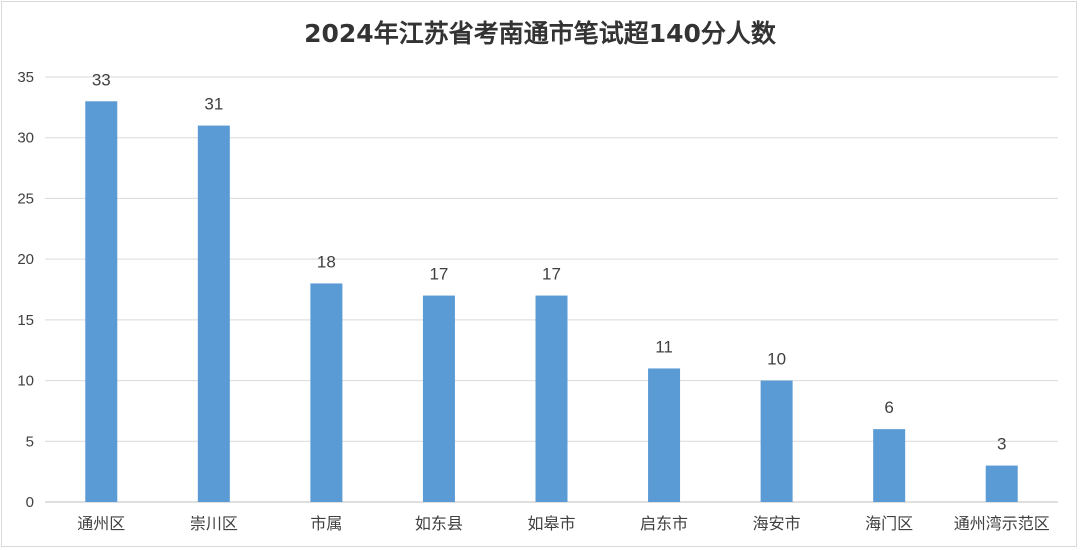  I want to click on y-tick-label: 5, so click(30, 441).